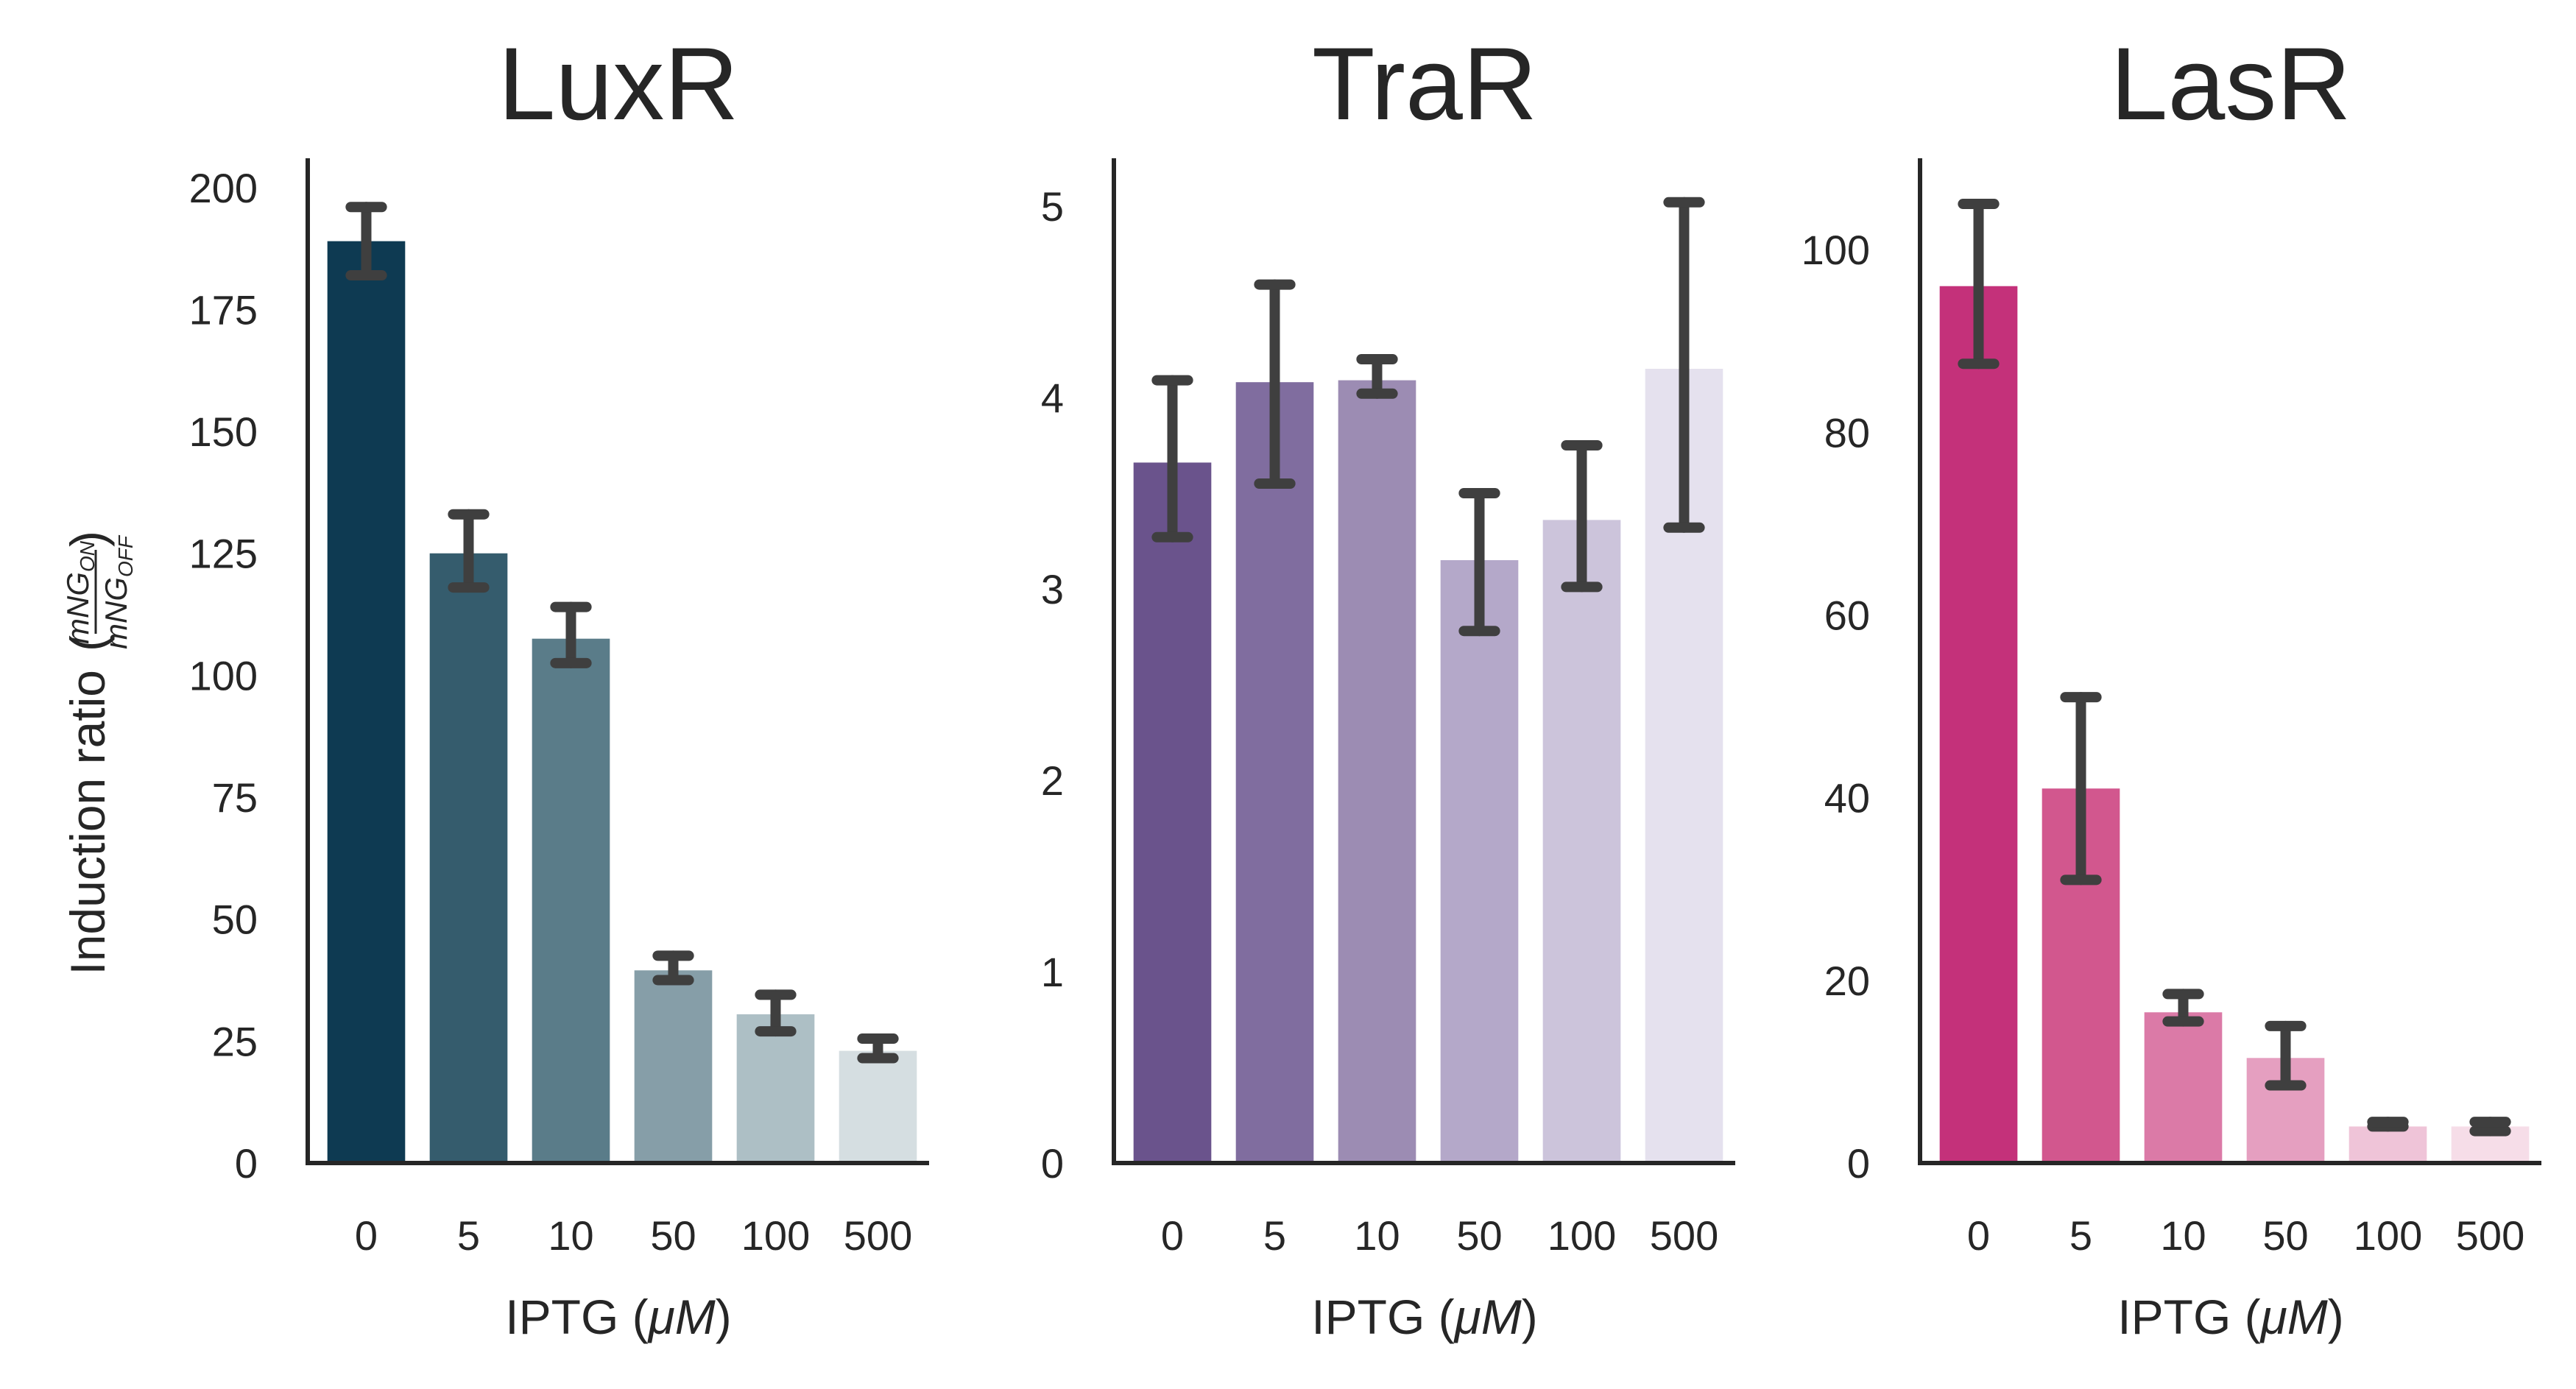 The height and width of the screenshot is (1389, 2576). I want to click on y-tick-label: 40, so click(1847, 798).